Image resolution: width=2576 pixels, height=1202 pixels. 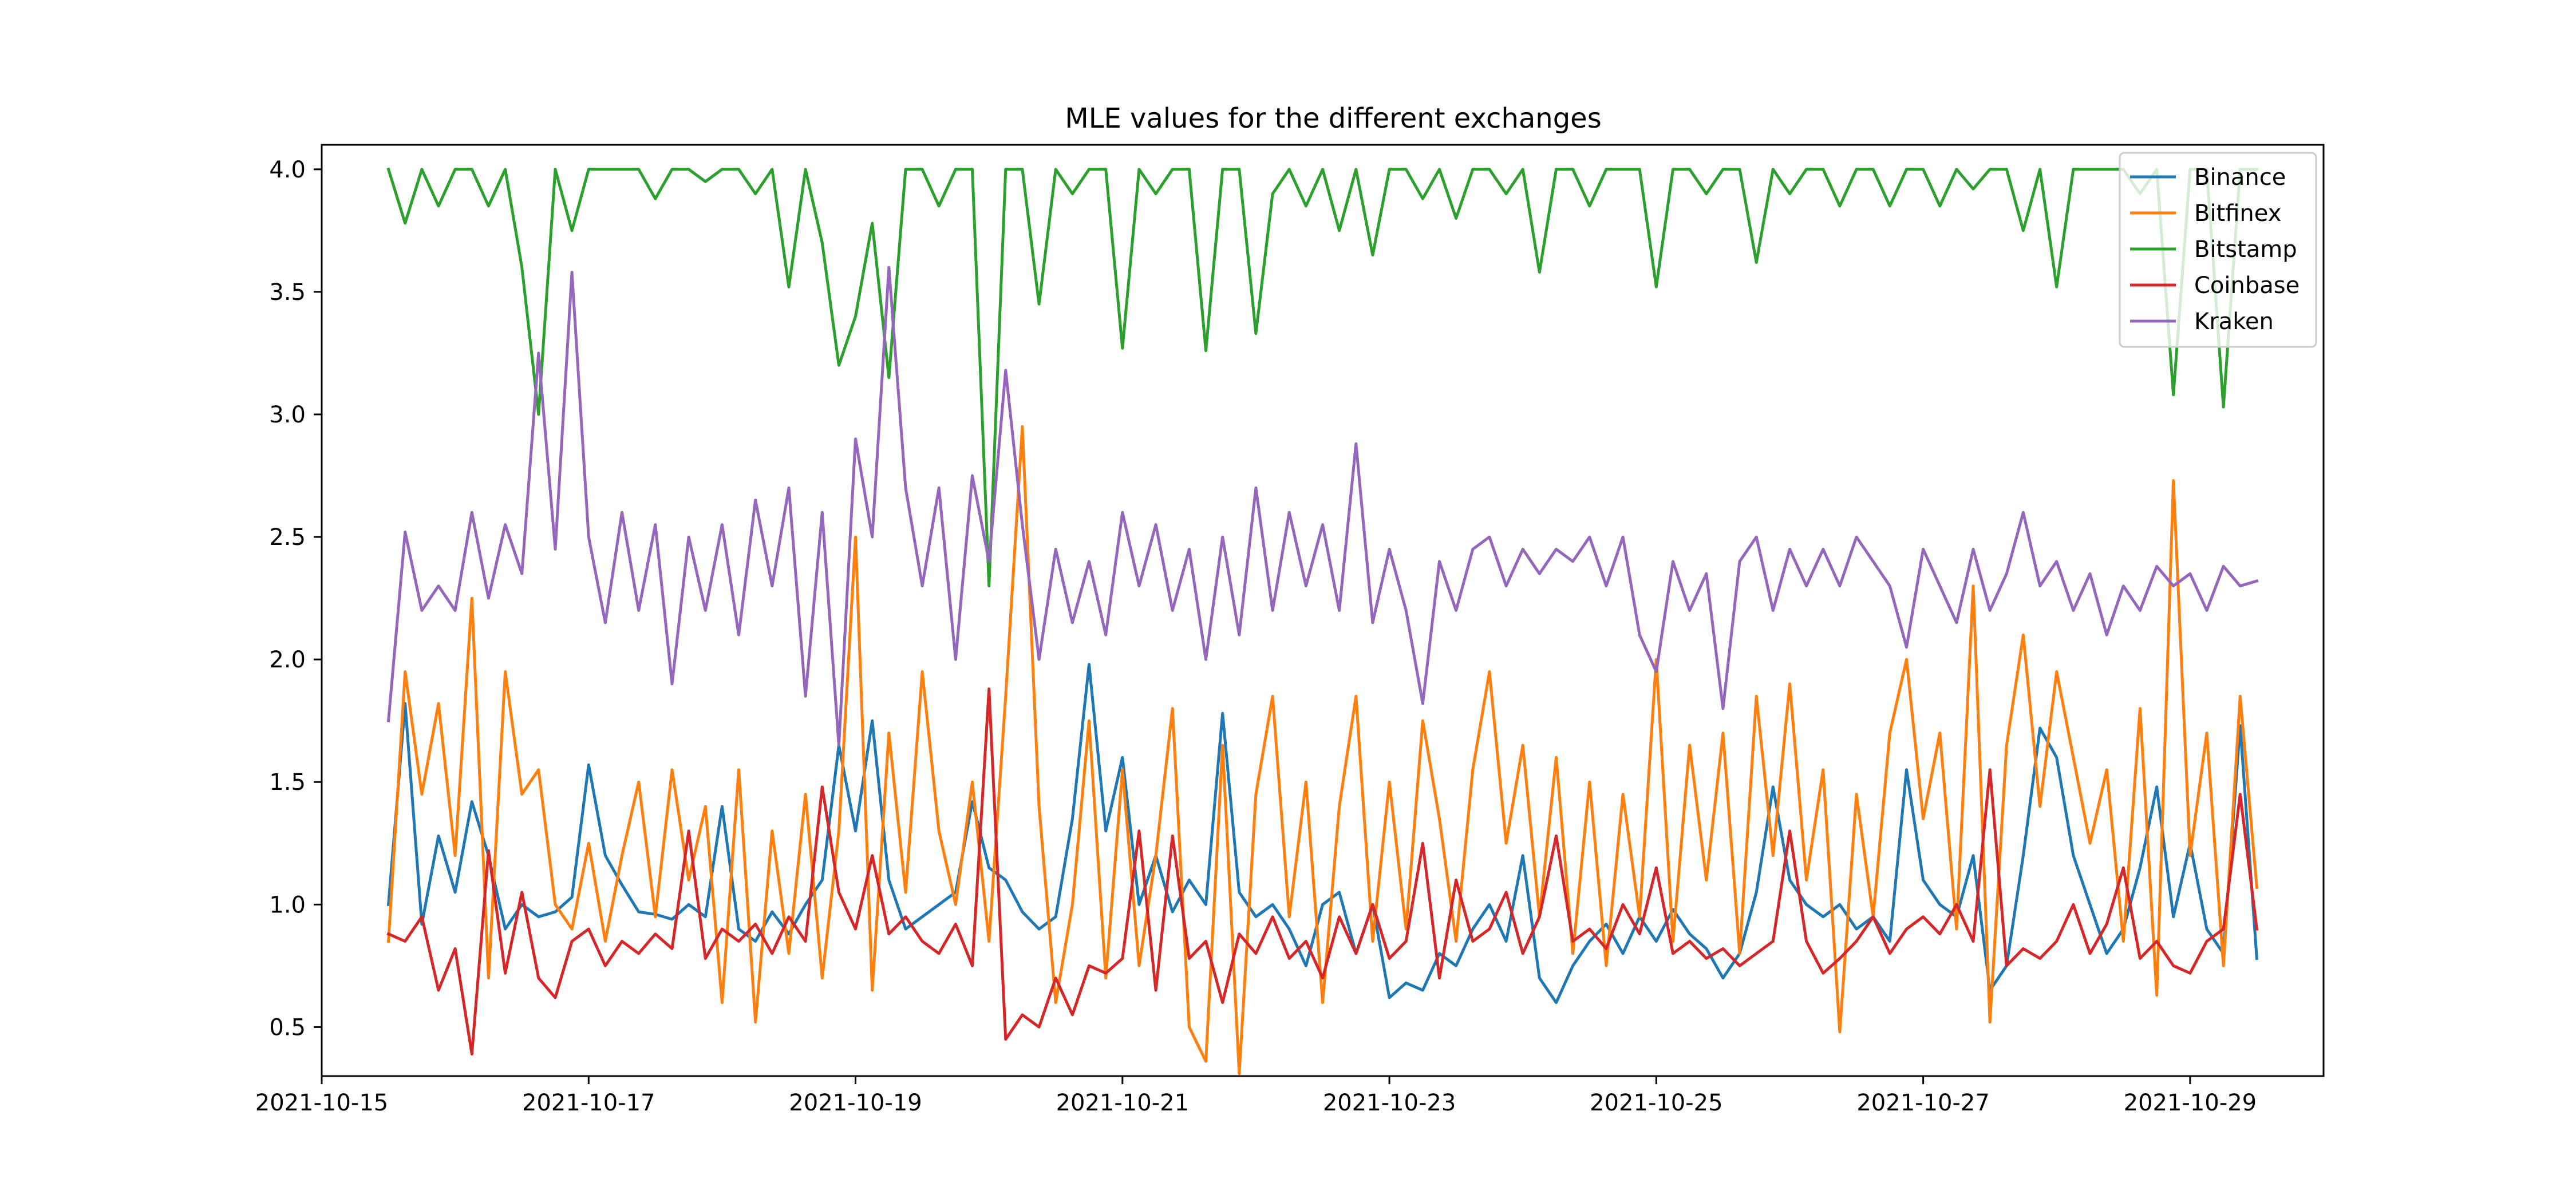 I want to click on y-tick-label: 4.0, so click(x=287, y=170).